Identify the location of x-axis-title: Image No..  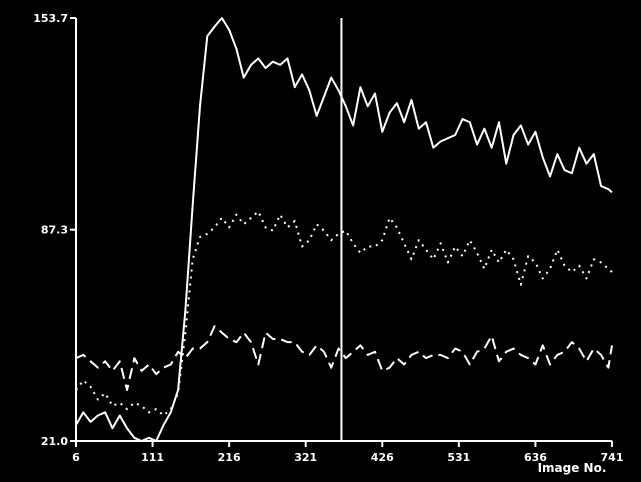
(572, 468).